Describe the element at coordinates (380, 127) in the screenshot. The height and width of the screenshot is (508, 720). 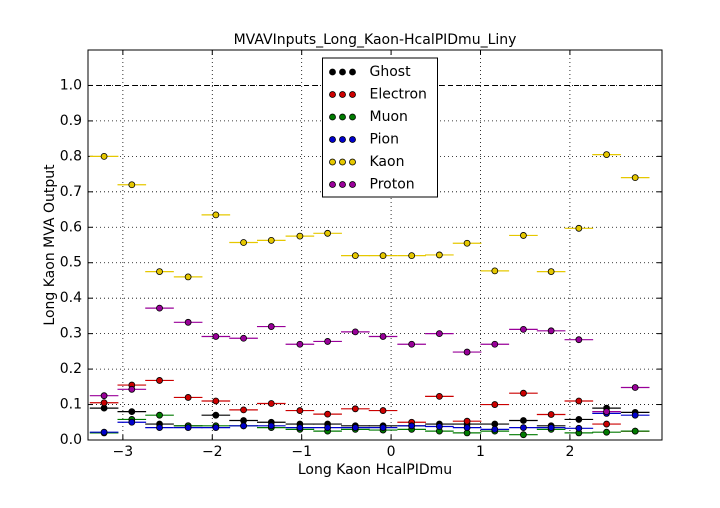
I see `legend-box` at that location.